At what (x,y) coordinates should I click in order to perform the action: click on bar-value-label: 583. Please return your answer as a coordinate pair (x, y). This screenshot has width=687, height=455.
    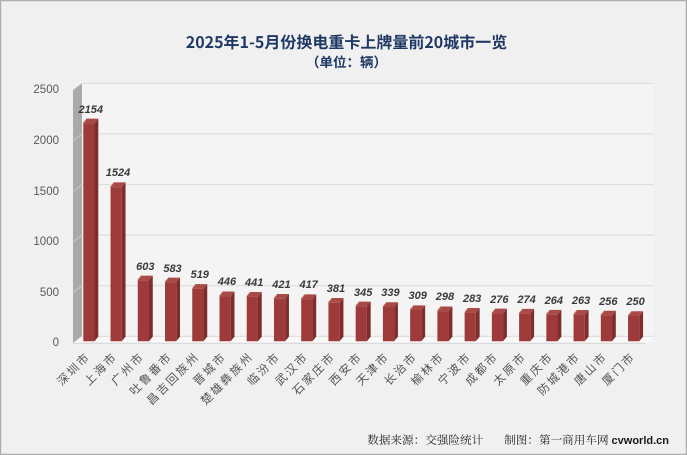
    Looking at the image, I should click on (172, 268).